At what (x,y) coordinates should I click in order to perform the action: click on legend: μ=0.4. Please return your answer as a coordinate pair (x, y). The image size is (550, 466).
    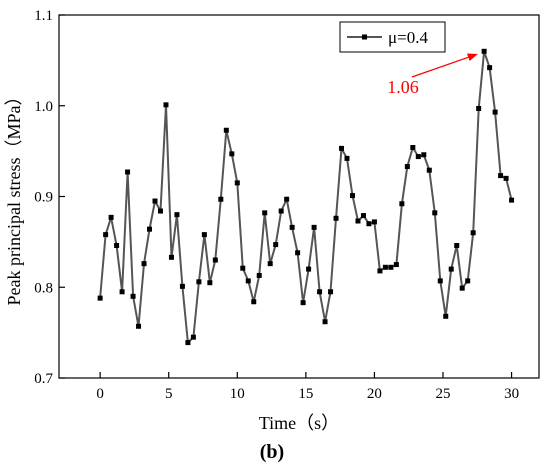
    Looking at the image, I should click on (392, 37).